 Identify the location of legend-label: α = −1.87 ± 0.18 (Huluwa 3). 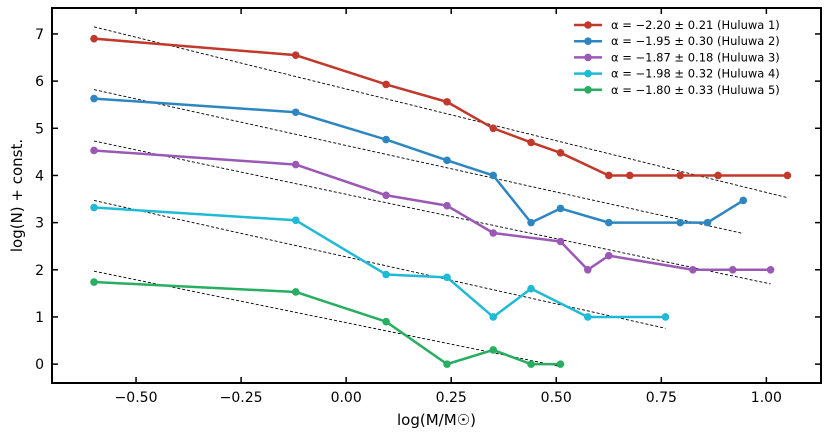
(695, 57).